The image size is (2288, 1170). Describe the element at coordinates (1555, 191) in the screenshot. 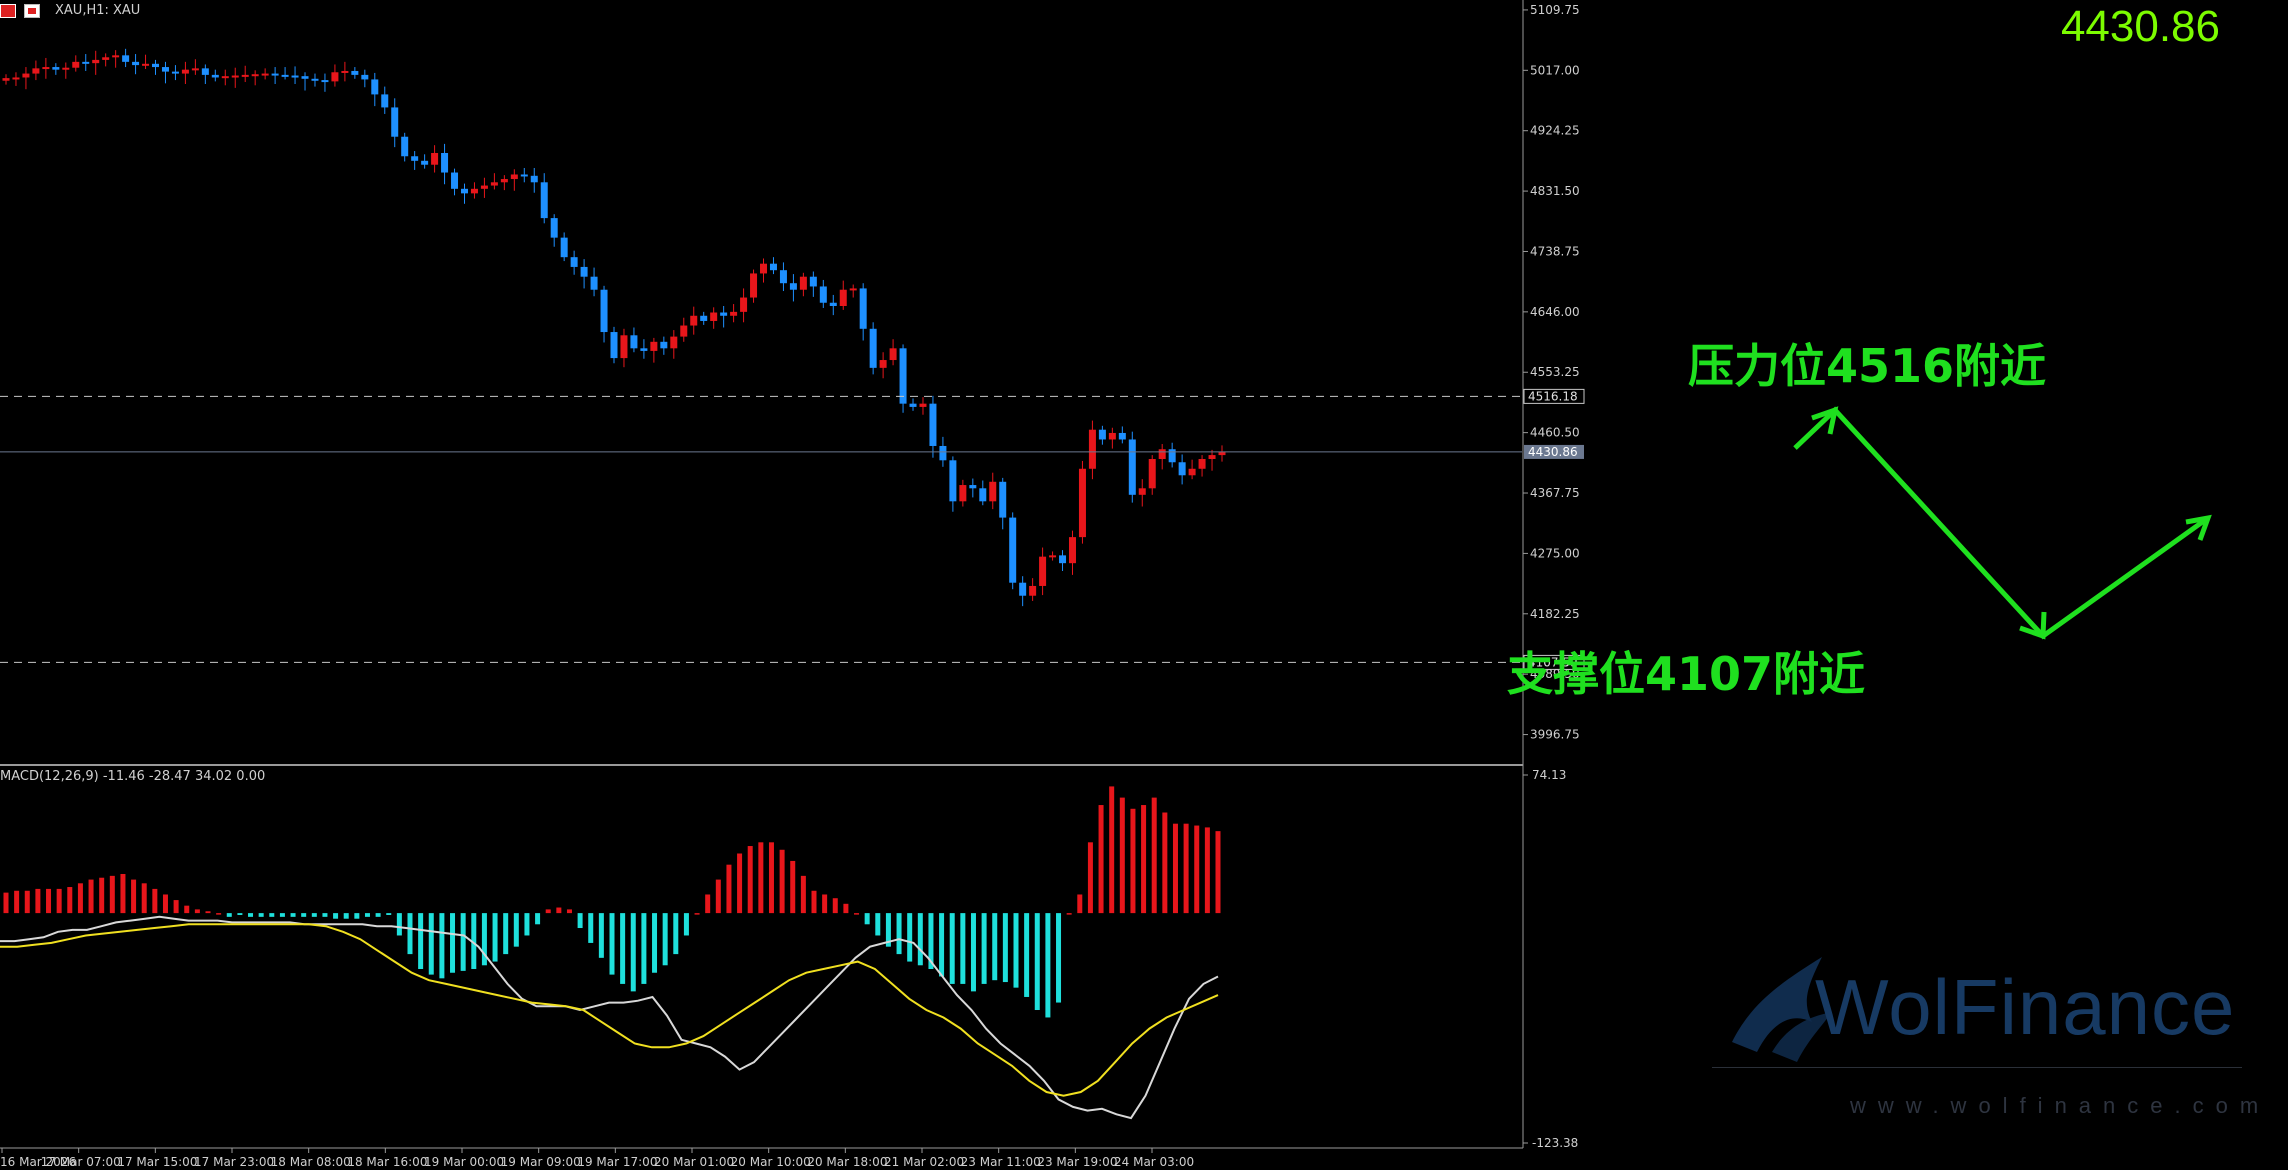

I see `price-tick-label: 4831.50` at that location.